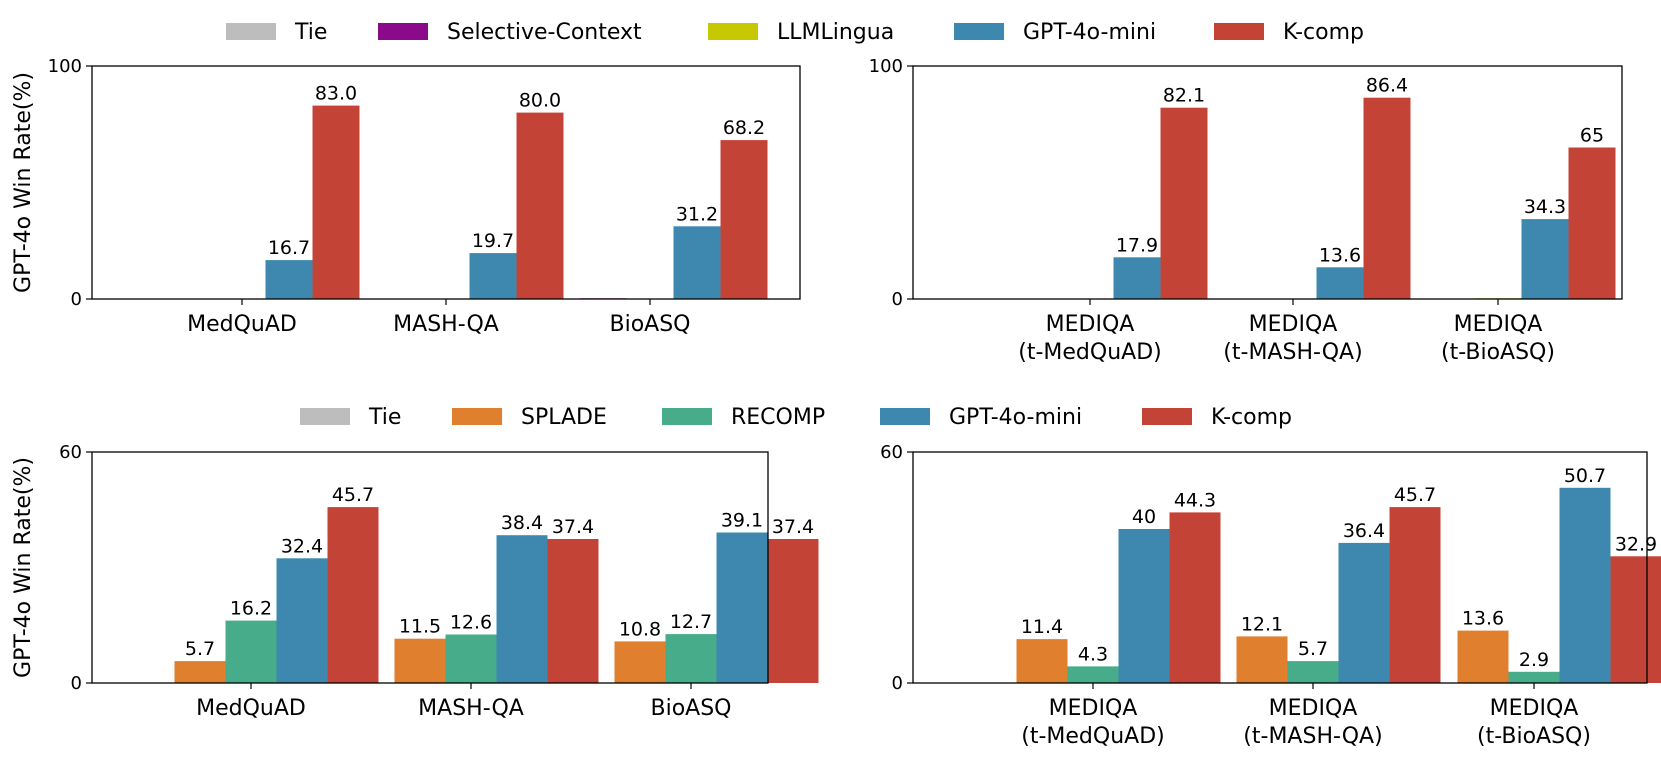  I want to click on legend-label-tie: Tie, so click(384, 417).